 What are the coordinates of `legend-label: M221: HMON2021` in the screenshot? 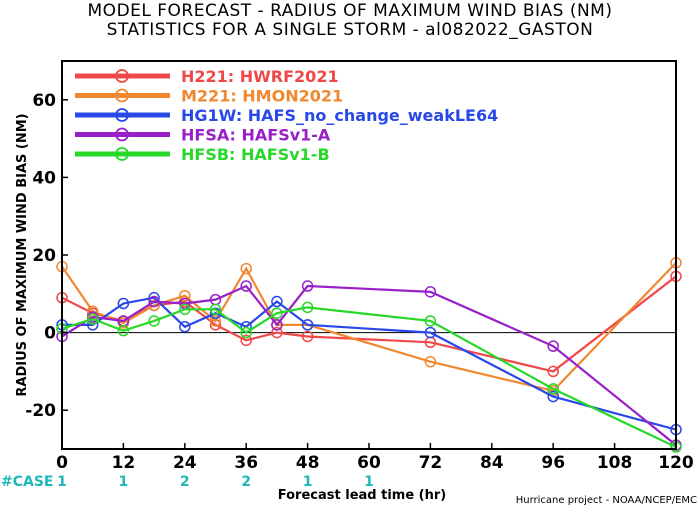 It's located at (262, 96).